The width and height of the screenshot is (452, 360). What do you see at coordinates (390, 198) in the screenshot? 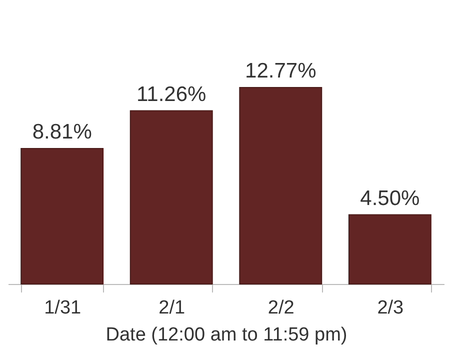
I see `data-label: 4.50%` at bounding box center [390, 198].